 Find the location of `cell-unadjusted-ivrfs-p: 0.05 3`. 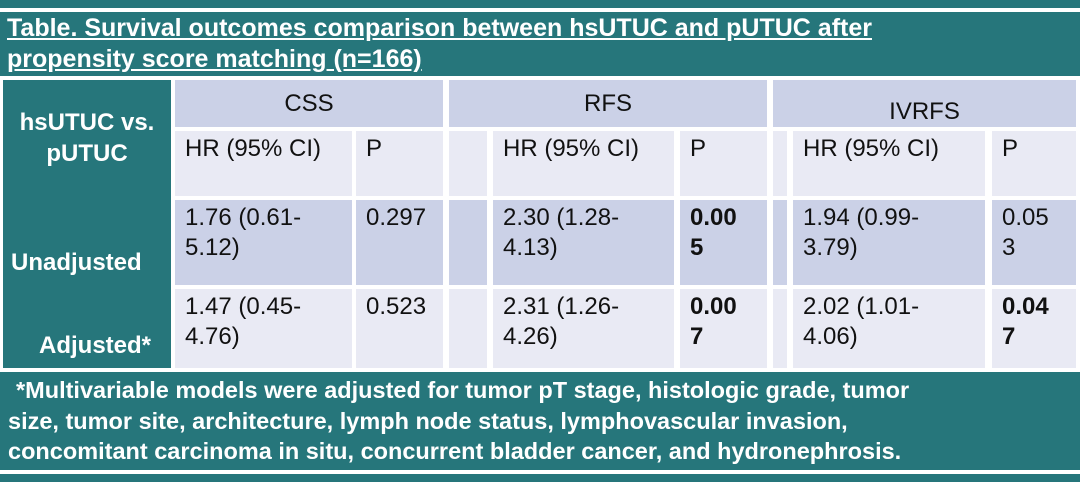

cell-unadjusted-ivrfs-p: 0.05 3 is located at coordinates (1034, 242).